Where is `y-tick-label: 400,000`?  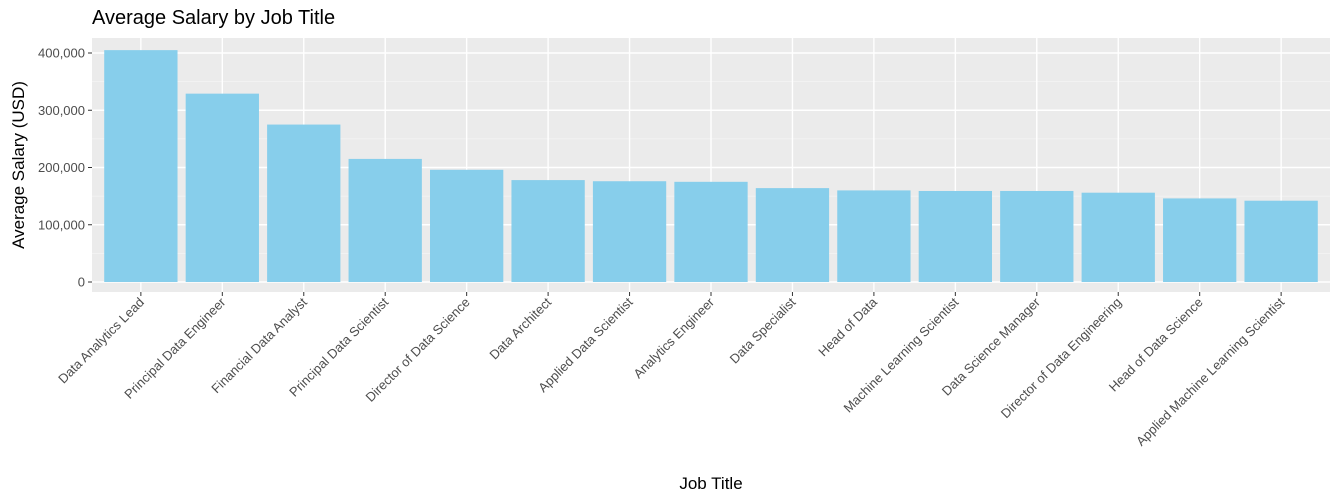
y-tick-label: 400,000 is located at coordinates (61, 53).